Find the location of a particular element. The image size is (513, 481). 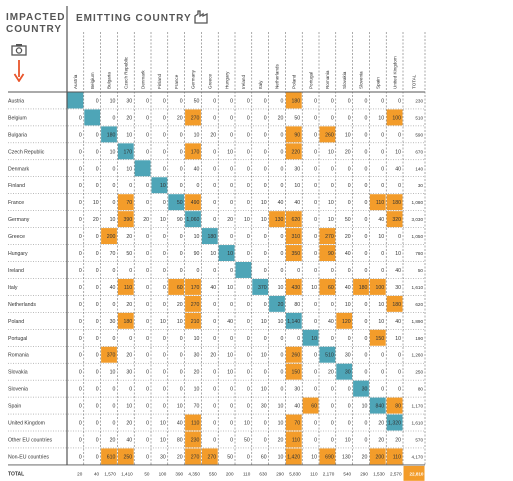

cell-value: 150 is located at coordinates (296, 373).